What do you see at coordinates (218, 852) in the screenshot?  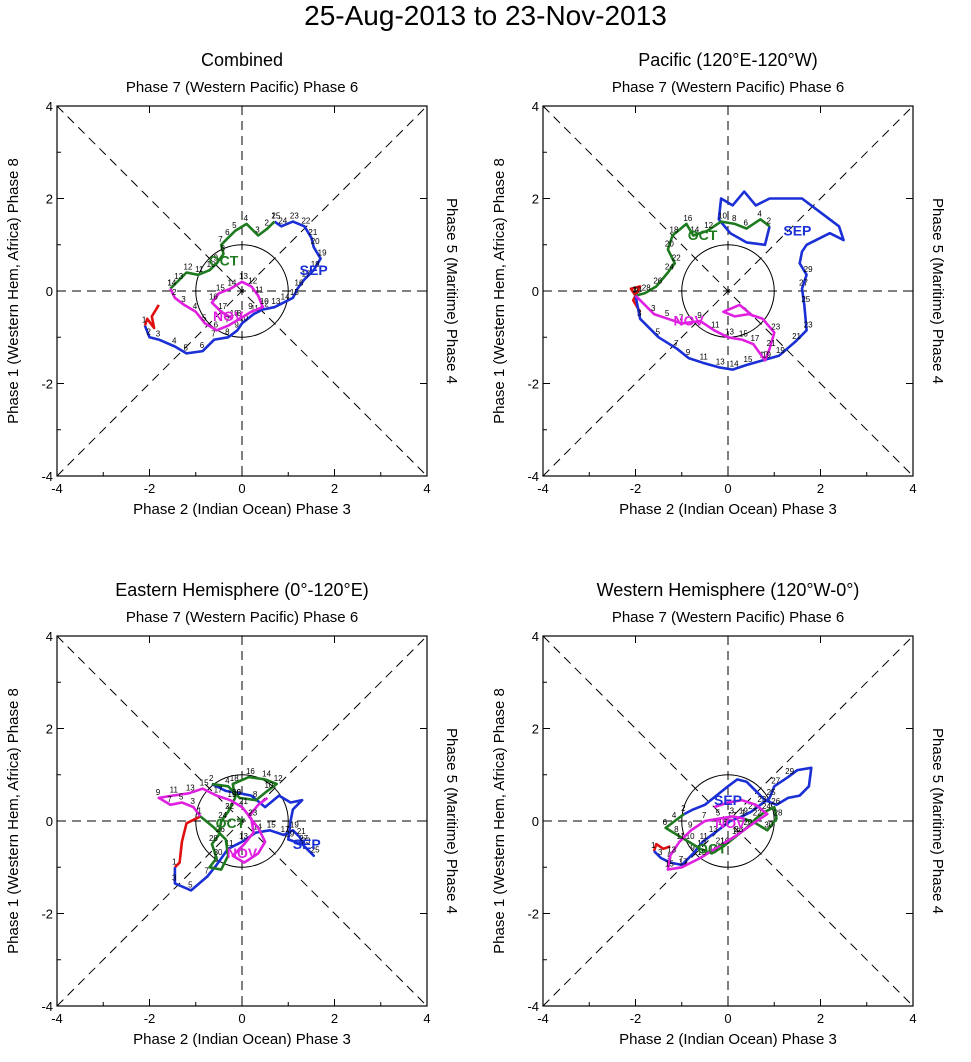 I see `day-label: 30` at bounding box center [218, 852].